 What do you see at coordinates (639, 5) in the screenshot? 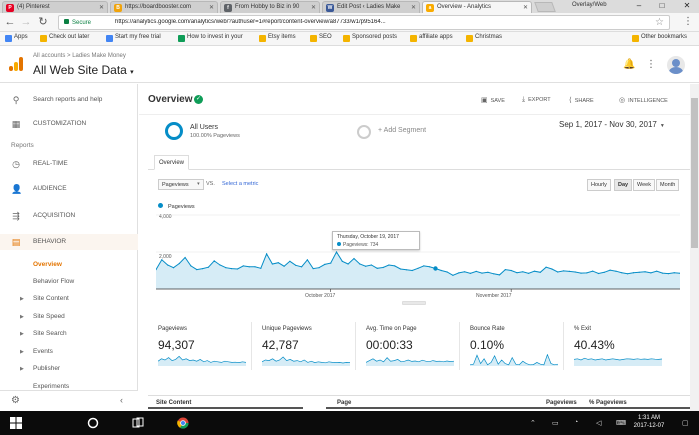
I see `minimize-icon: –` at bounding box center [639, 5].